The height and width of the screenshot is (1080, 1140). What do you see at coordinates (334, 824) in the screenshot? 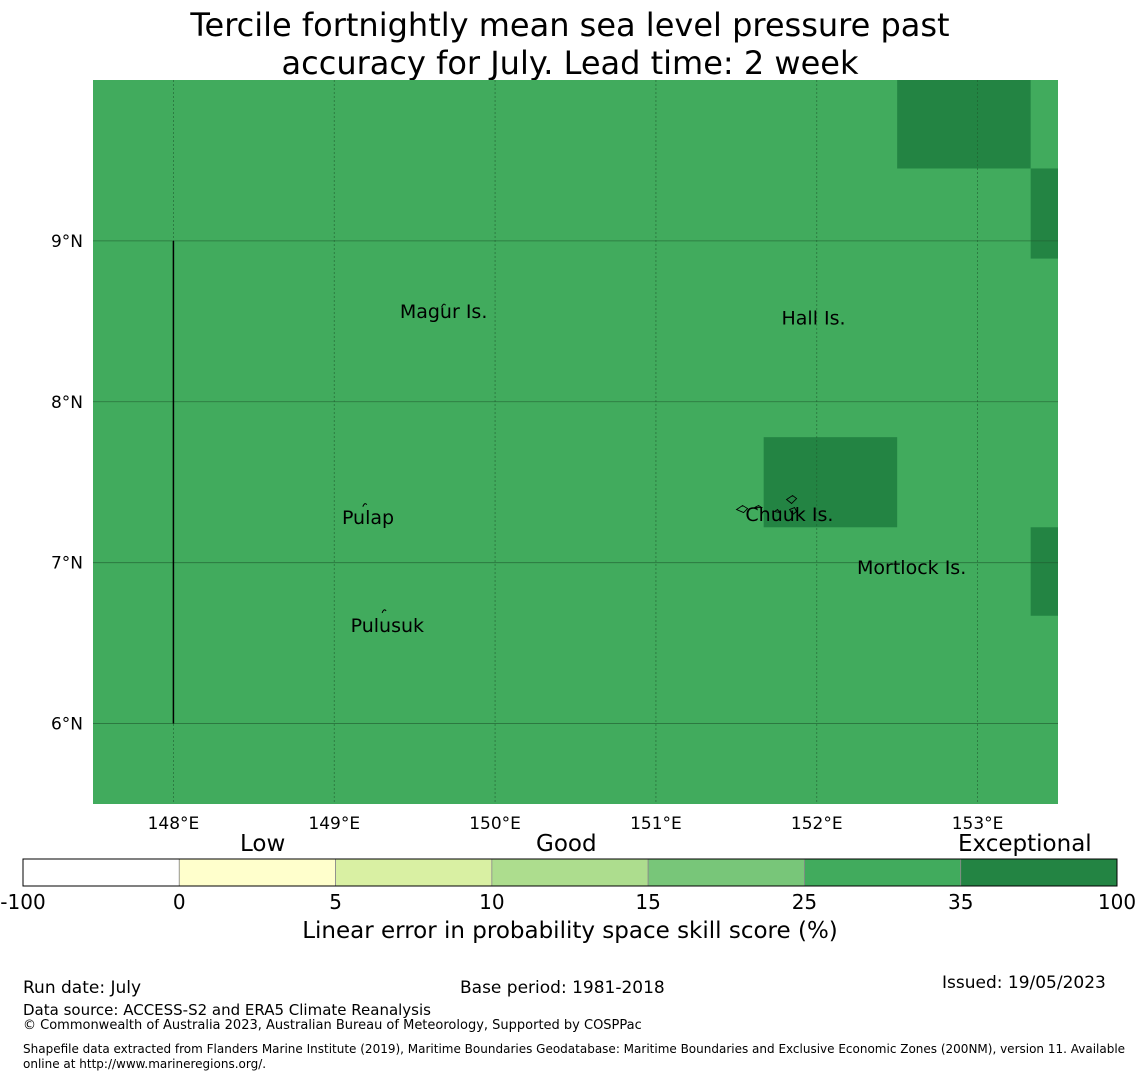
I see `lon-tick-label: 149°E` at bounding box center [334, 824].